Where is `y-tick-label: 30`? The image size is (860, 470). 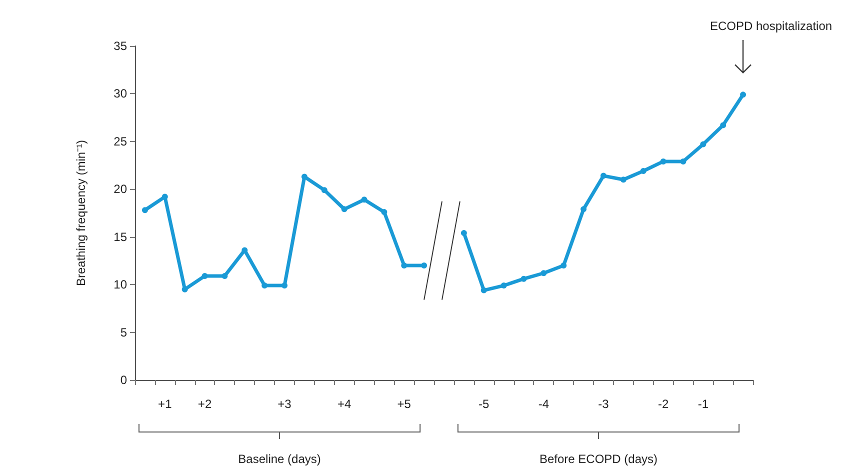 y-tick-label: 30 is located at coordinates (121, 93).